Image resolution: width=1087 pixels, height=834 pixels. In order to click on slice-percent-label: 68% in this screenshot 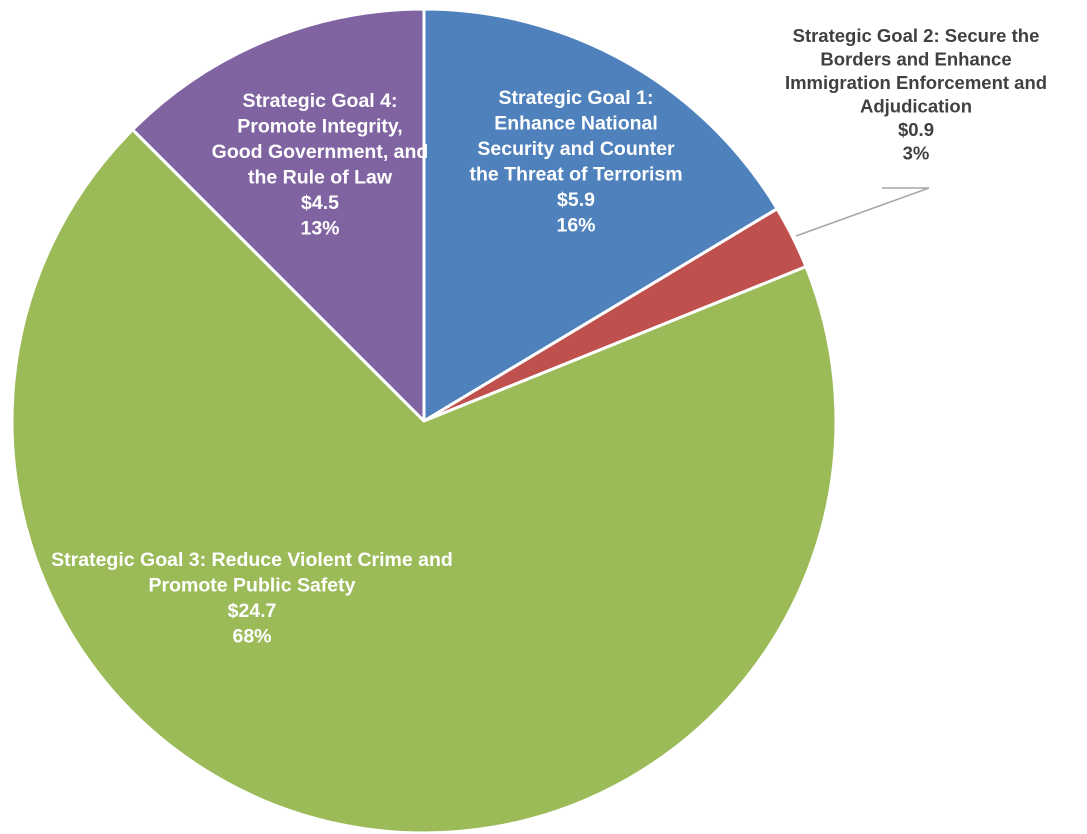, I will do `click(251, 637)`.